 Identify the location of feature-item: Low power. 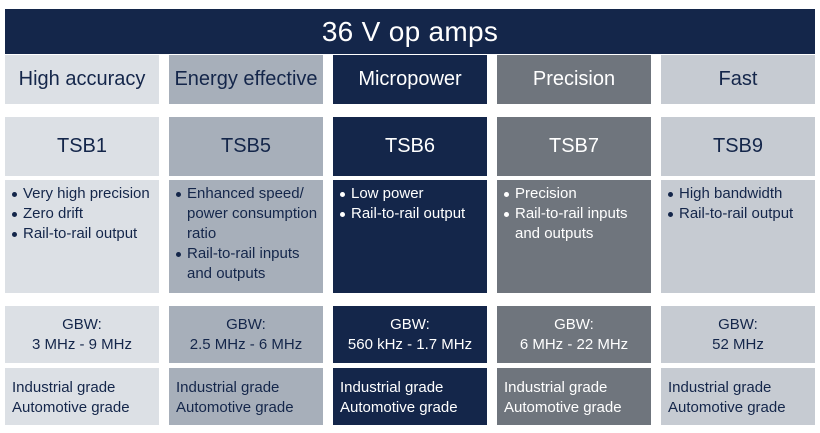
(411, 194).